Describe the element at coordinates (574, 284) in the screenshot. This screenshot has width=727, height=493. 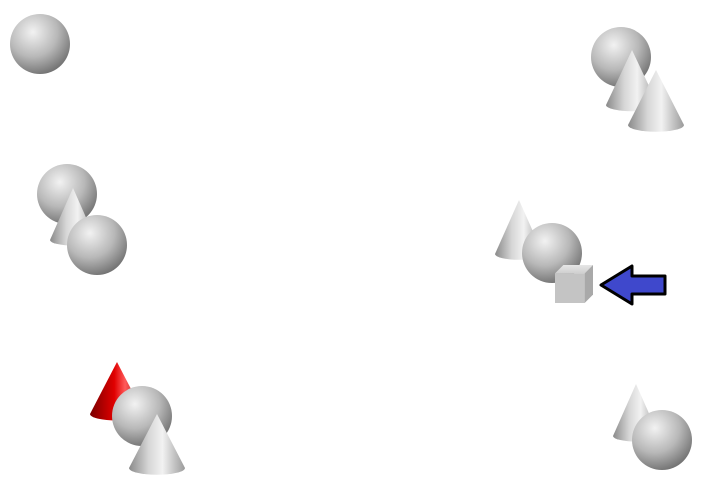
I see `cube` at that location.